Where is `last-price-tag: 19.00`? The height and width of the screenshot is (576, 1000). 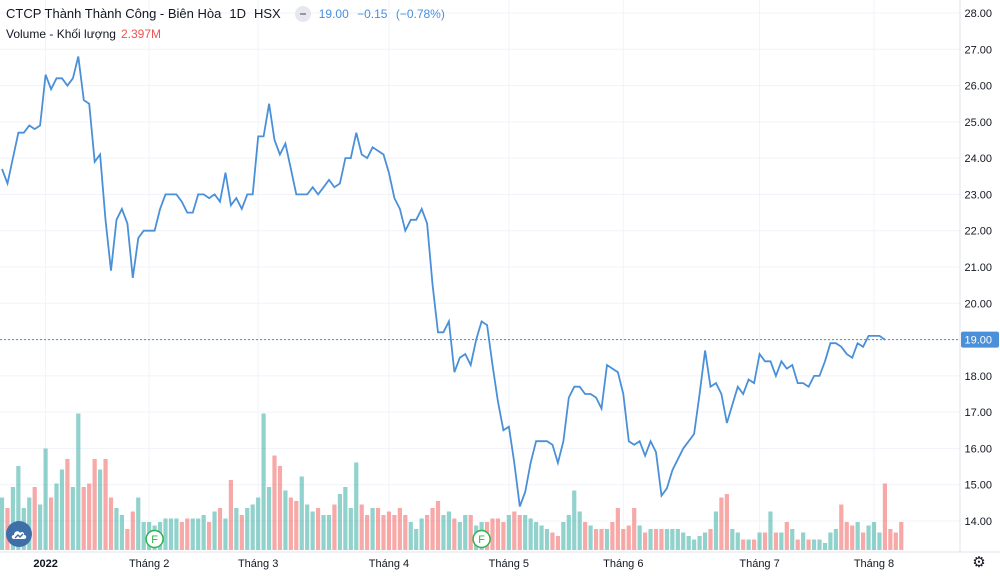
last-price-tag: 19.00 is located at coordinates (980, 339).